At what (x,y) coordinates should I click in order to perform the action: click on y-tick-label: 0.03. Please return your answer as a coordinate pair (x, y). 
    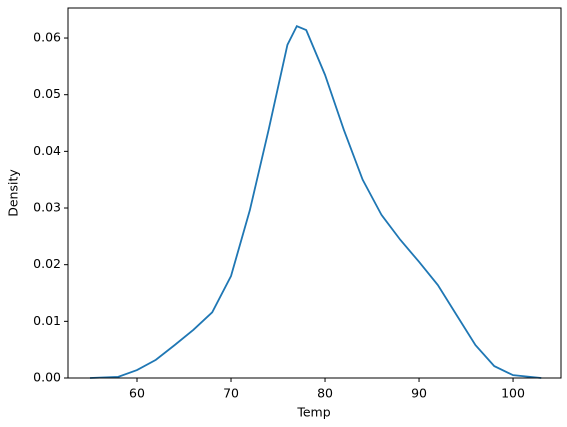
    Looking at the image, I should click on (47, 207).